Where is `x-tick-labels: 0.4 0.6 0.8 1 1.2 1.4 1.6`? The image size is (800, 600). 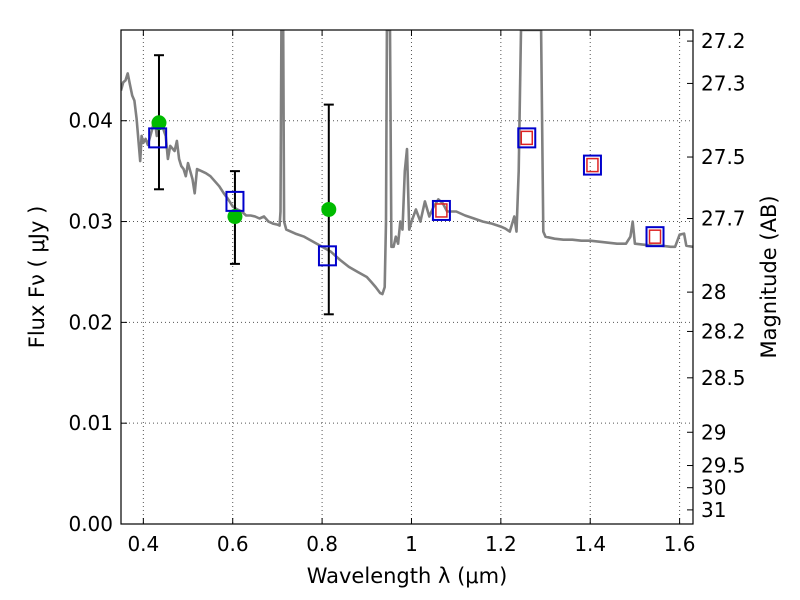
x-tick-labels: 0.4 0.6 0.8 1 1.2 1.4 1.6 is located at coordinates (411, 544).